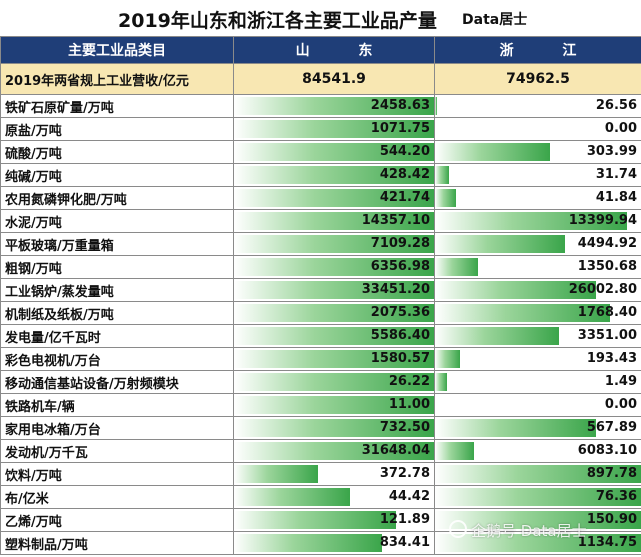 This screenshot has height=557, width=641. I want to click on row-value-shandong: 2458.63, so click(334, 106).